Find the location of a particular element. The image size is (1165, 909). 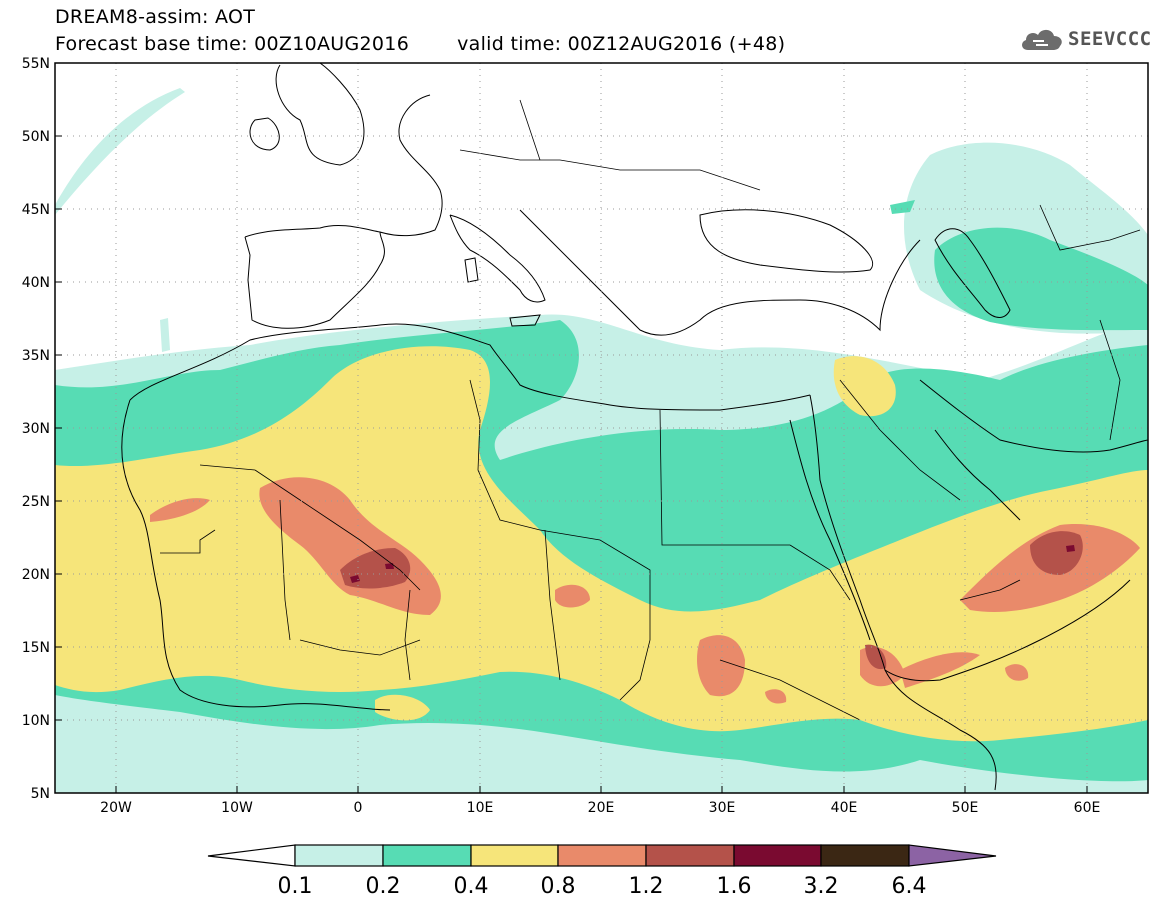

lon-label: 30E is located at coordinates (722, 808).